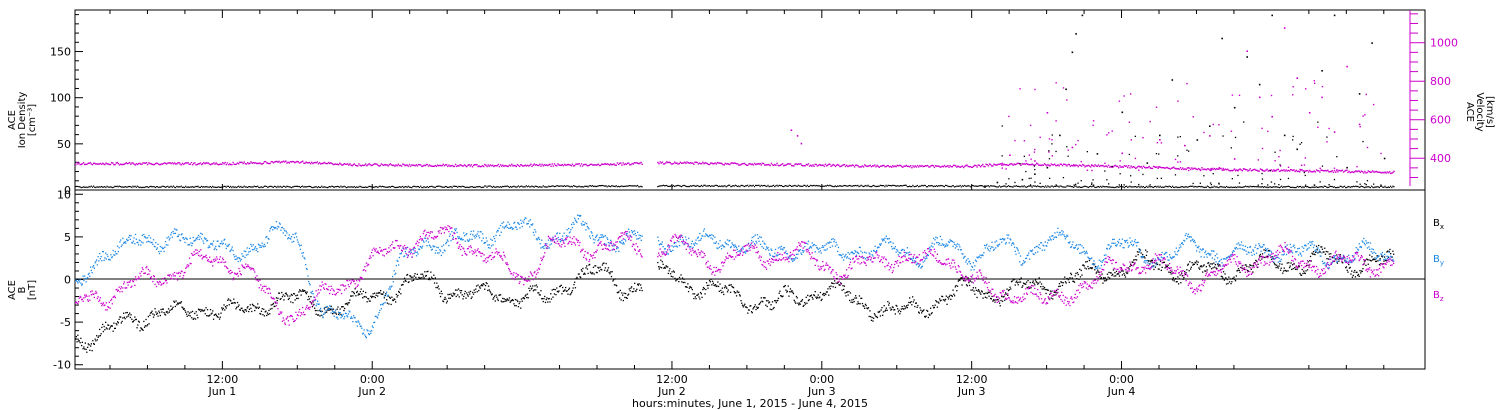 This screenshot has width=1500, height=410. What do you see at coordinates (1347, 66) in the screenshot?
I see `velocity-outlier-point` at bounding box center [1347, 66].